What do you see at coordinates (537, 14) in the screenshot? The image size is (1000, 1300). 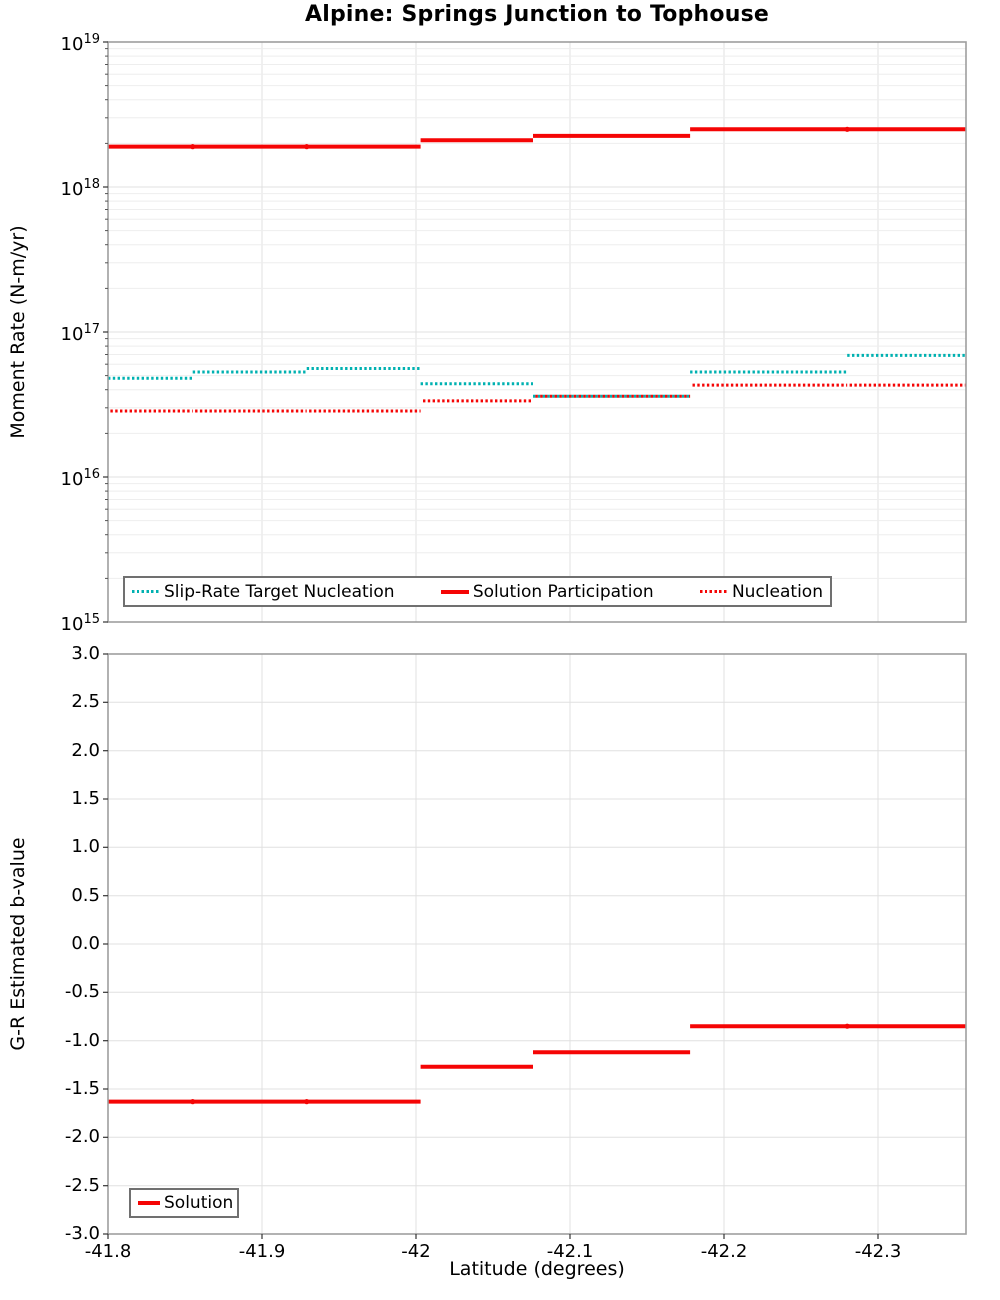 I see `chart-title: Alpine: Springs Junction to Tophouse` at bounding box center [537, 14].